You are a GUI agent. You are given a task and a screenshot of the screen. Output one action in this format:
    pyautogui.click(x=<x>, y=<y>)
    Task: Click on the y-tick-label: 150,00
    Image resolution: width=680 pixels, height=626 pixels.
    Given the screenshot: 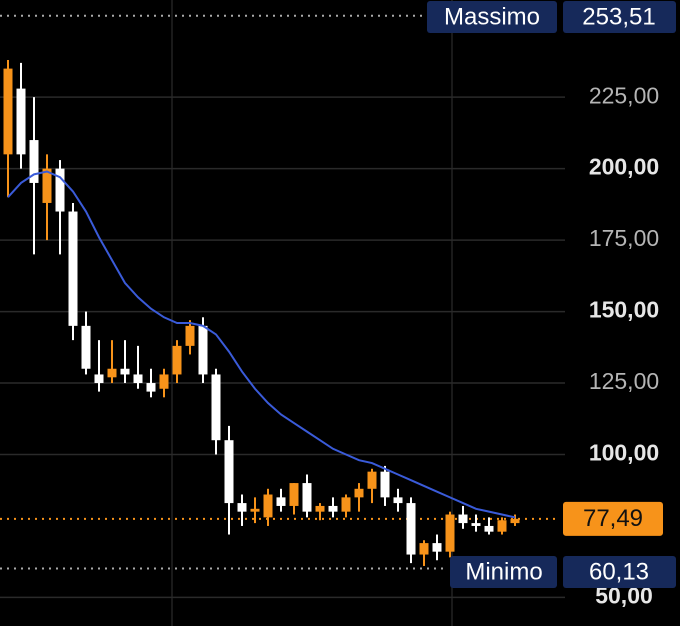 What is the action you would take?
    pyautogui.click(x=624, y=310)
    